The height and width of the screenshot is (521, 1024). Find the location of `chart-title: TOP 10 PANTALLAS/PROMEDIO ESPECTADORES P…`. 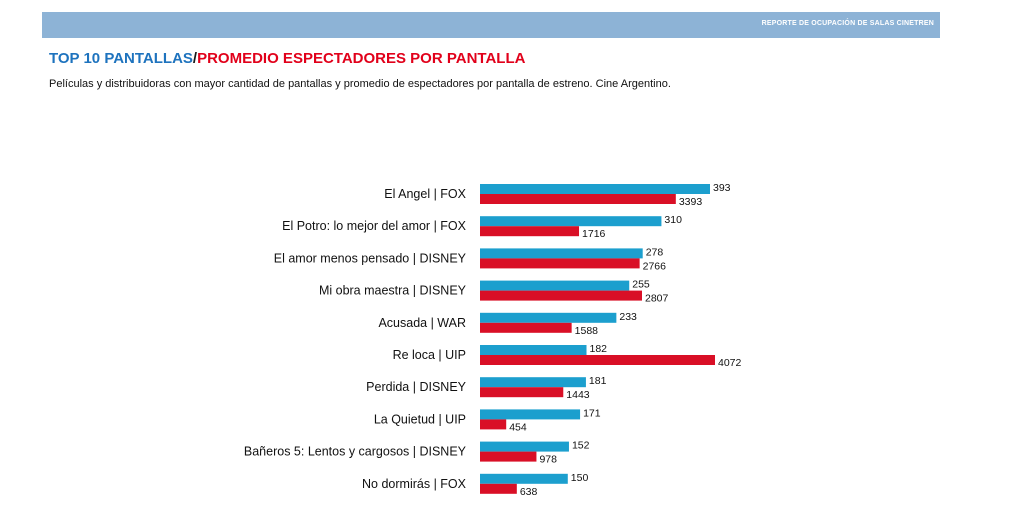

chart-title: TOP 10 PANTALLAS/PROMEDIO ESPECTADORES P… is located at coordinates (287, 58).